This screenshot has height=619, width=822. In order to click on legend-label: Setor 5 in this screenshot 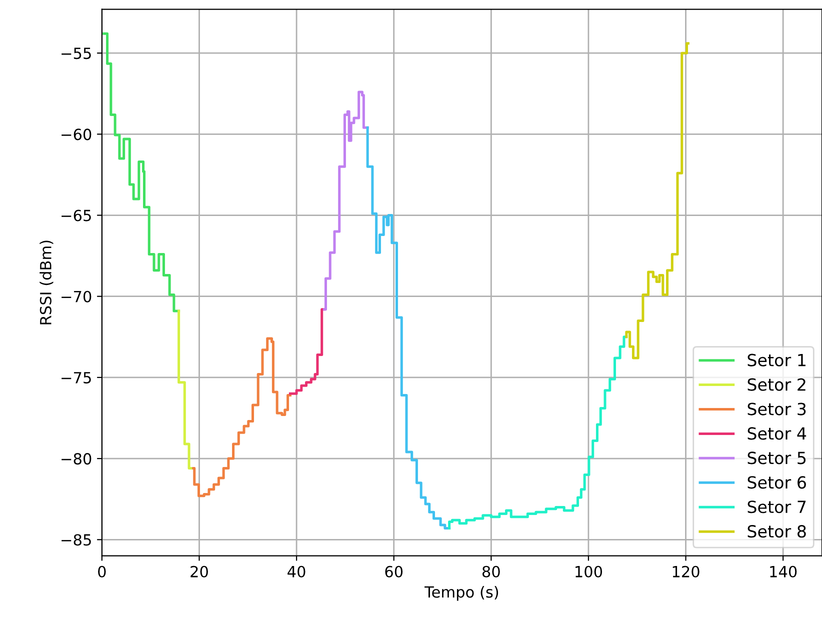, I will do `click(777, 458)`.